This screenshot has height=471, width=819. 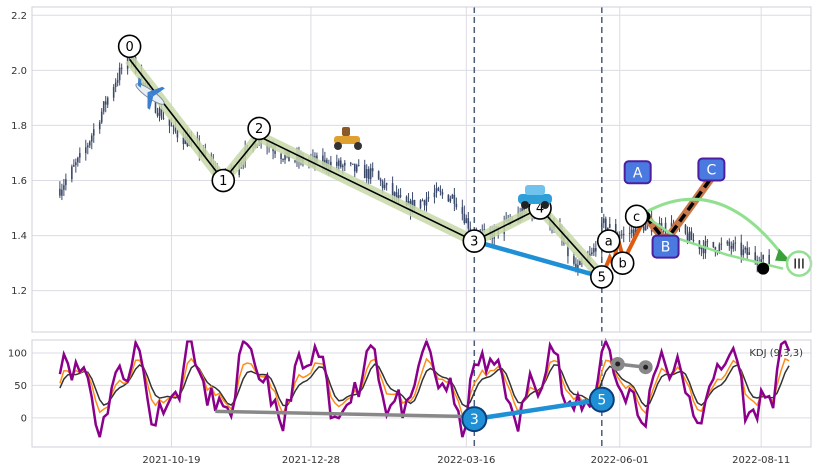 What do you see at coordinates (620, 460) in the screenshot?
I see `xtick-label: 2022-06-01` at bounding box center [620, 460].